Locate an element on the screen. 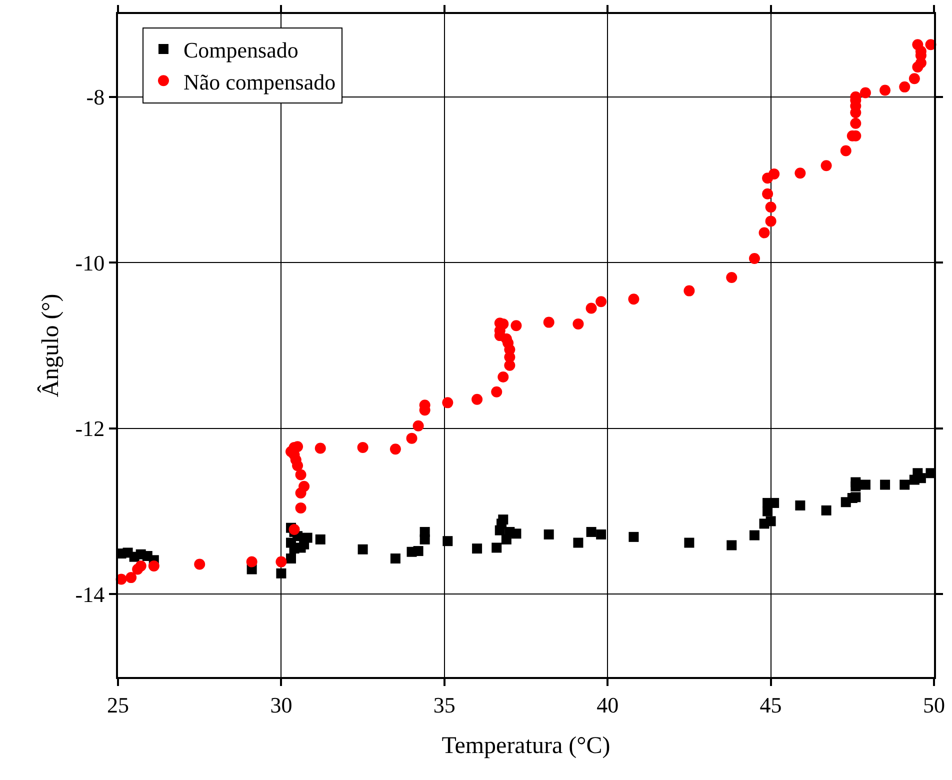 The height and width of the screenshot is (780, 952). x-tick-label: 35 is located at coordinates (444, 705).